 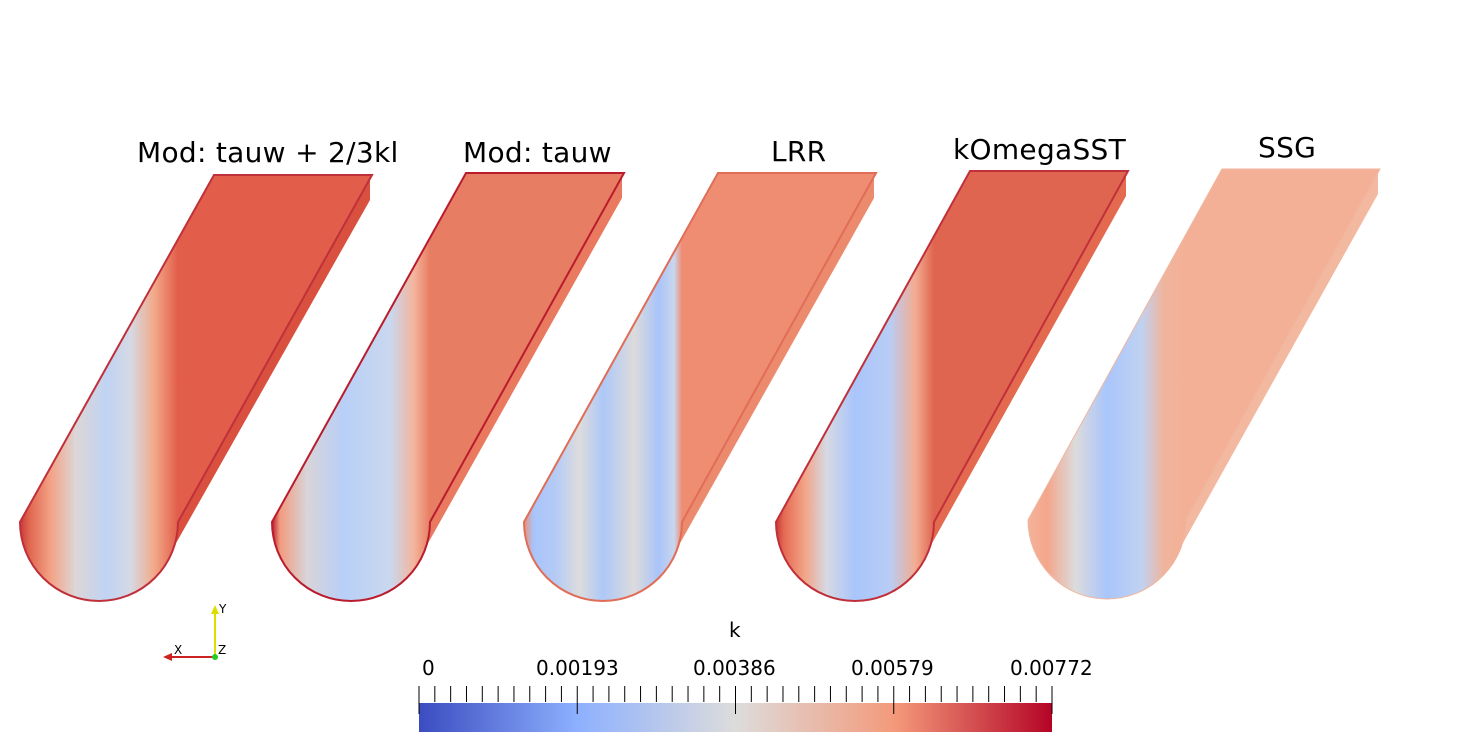 What do you see at coordinates (952, 386) in the screenshot?
I see `pipe-komegasst` at bounding box center [952, 386].